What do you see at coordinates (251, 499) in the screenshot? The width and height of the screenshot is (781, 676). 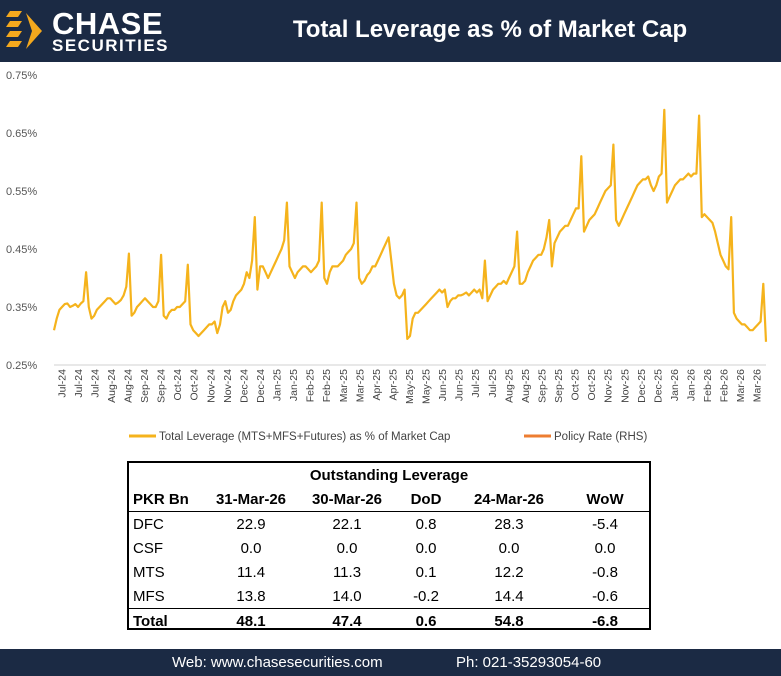 I see `table-header-cell: 31-Mar-26` at bounding box center [251, 499].